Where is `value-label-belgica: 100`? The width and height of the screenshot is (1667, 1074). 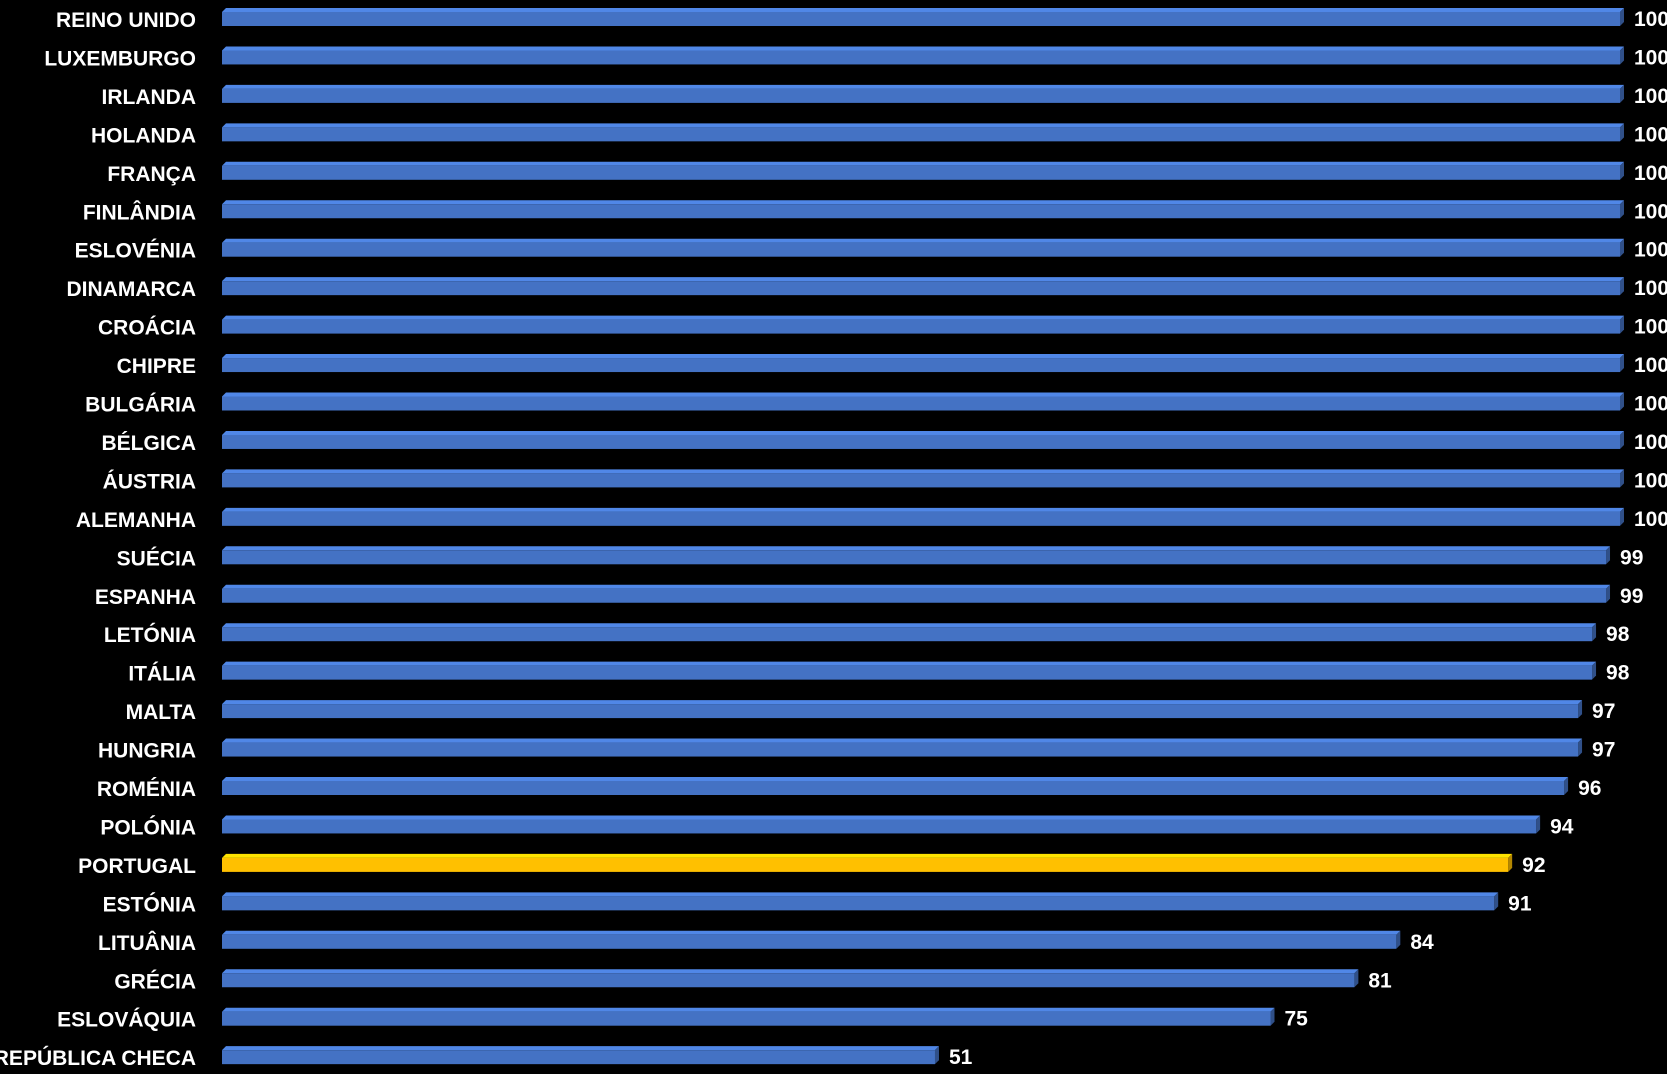 value-label-belgica: 100 is located at coordinates (1650, 442).